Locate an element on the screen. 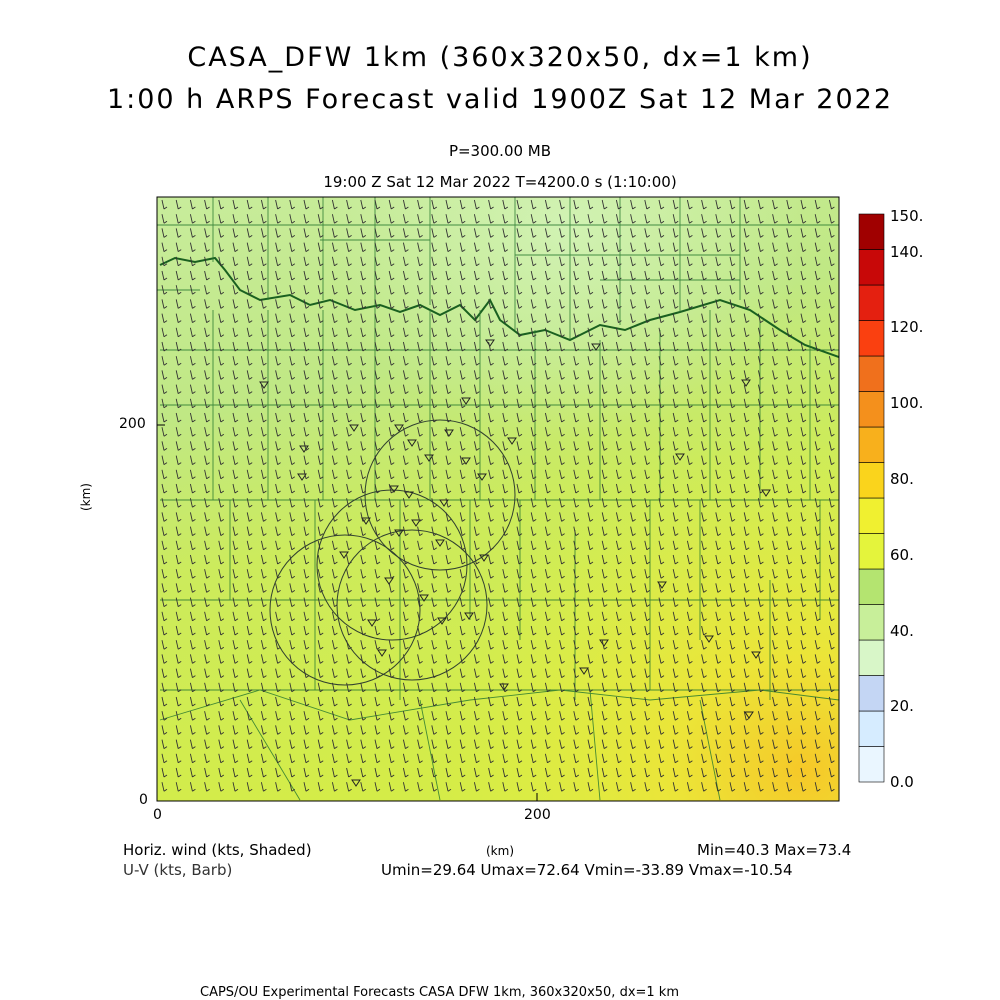 This screenshot has width=1000, height=1000. colorbar is located at coordinates (871, 498).